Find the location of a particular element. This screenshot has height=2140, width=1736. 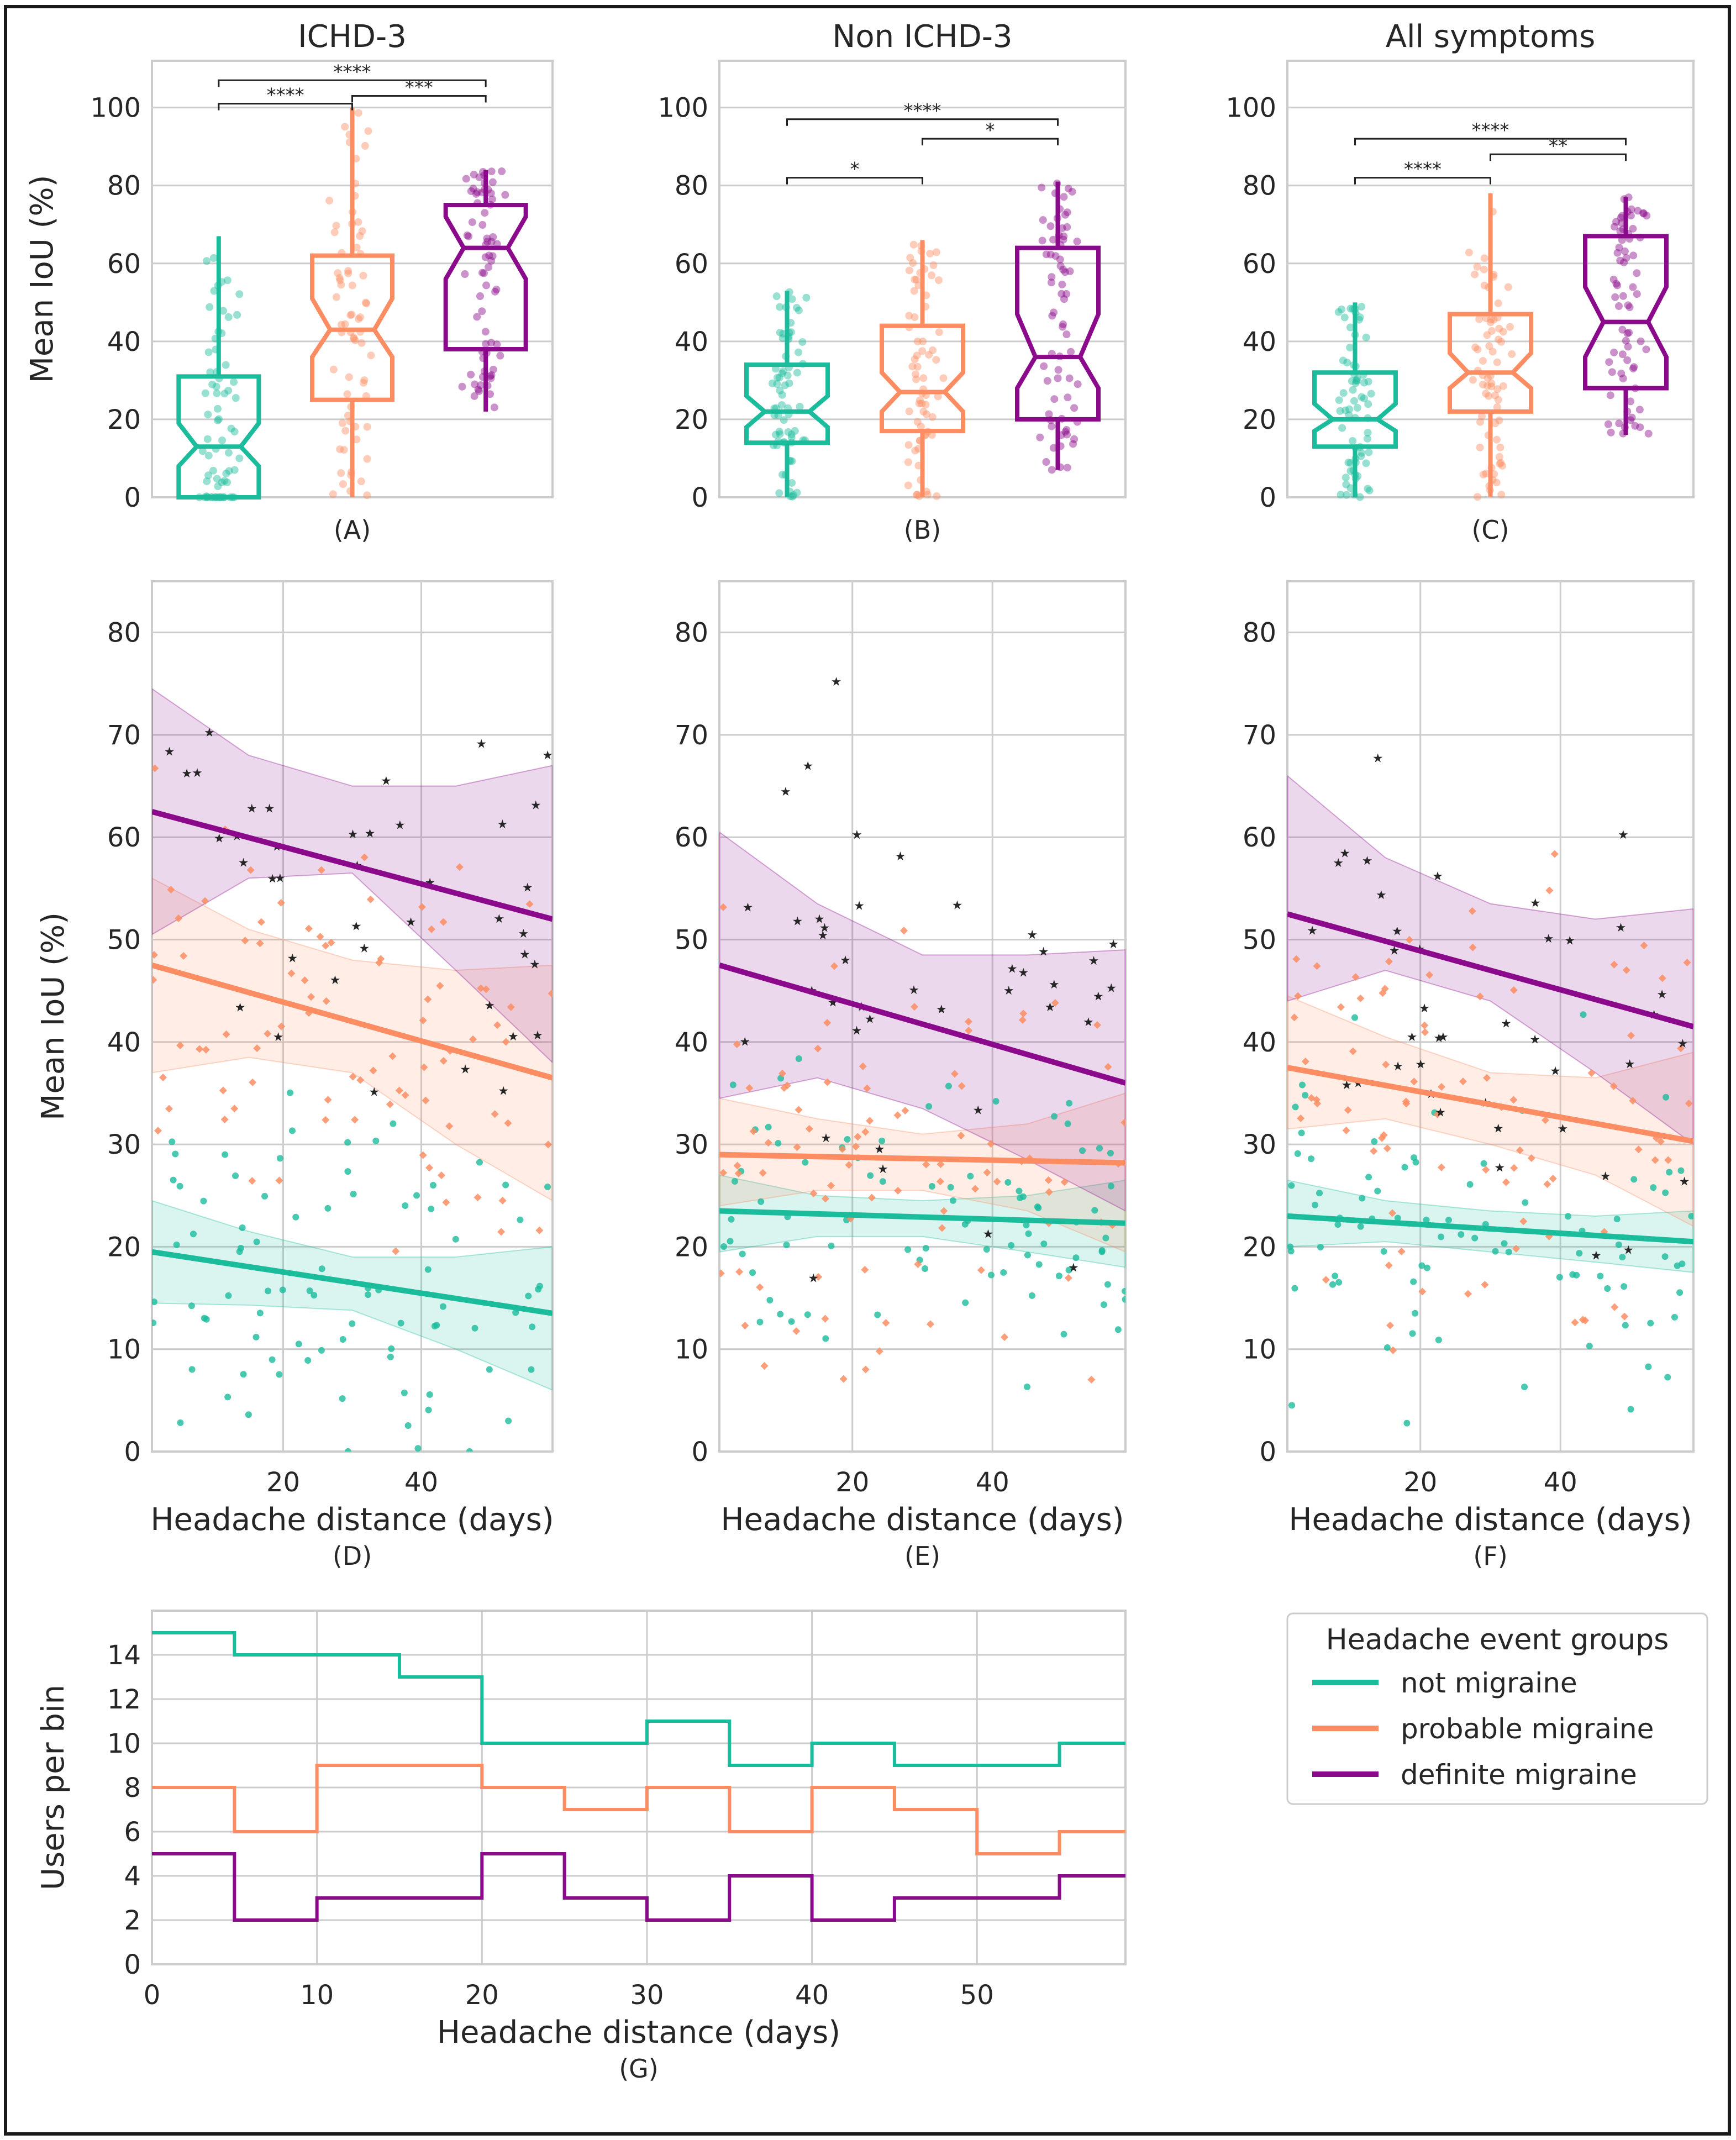

legend-frame is located at coordinates (1497, 1708).